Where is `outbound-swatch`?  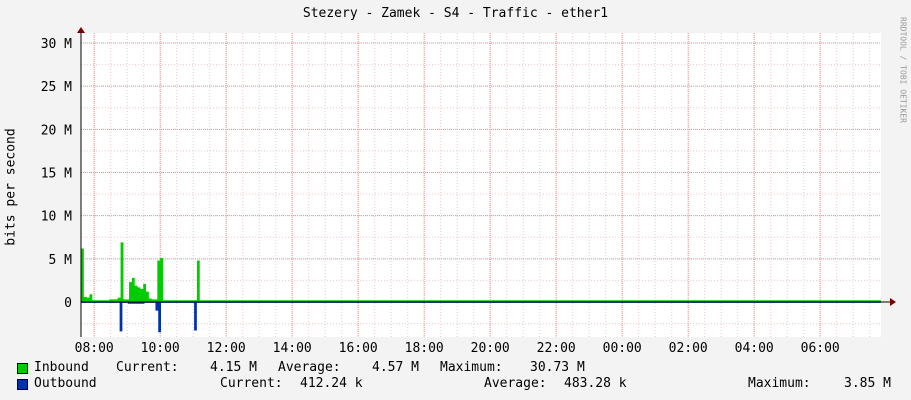
outbound-swatch is located at coordinates (22, 384).